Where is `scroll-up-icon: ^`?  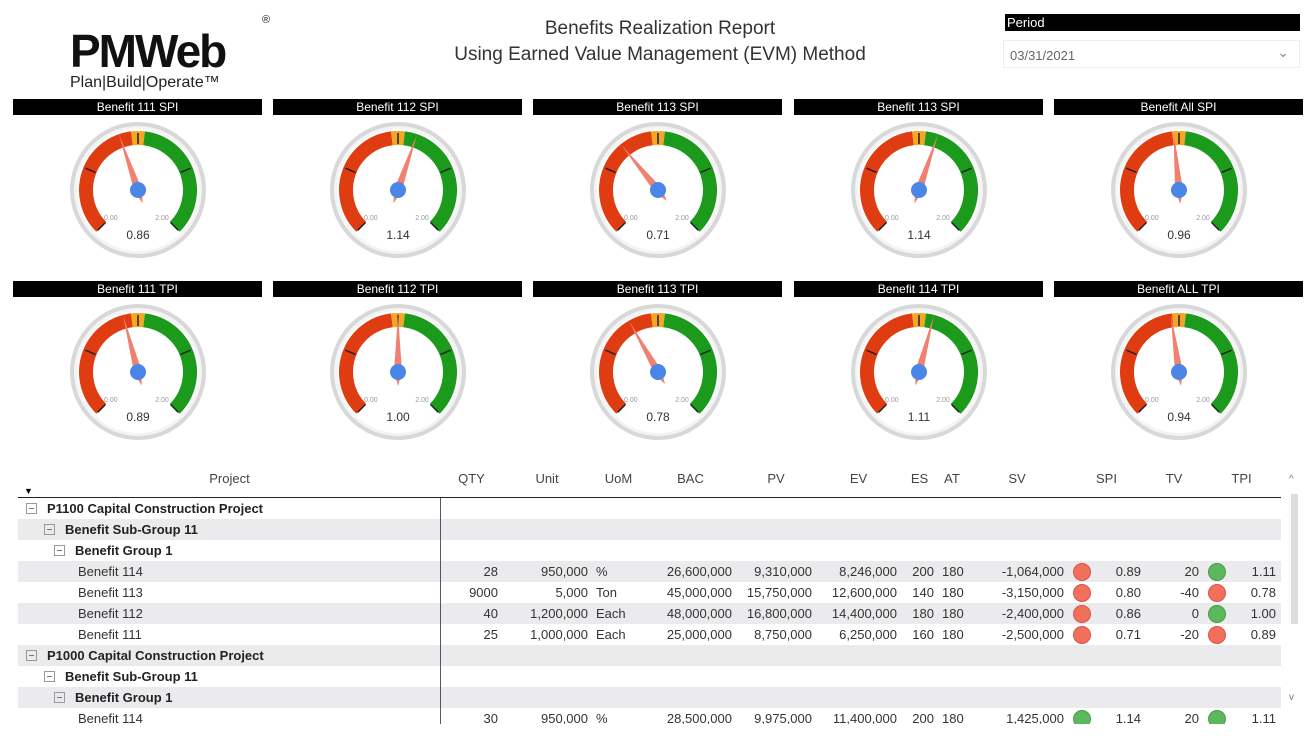 scroll-up-icon: ^ is located at coordinates (1291, 479).